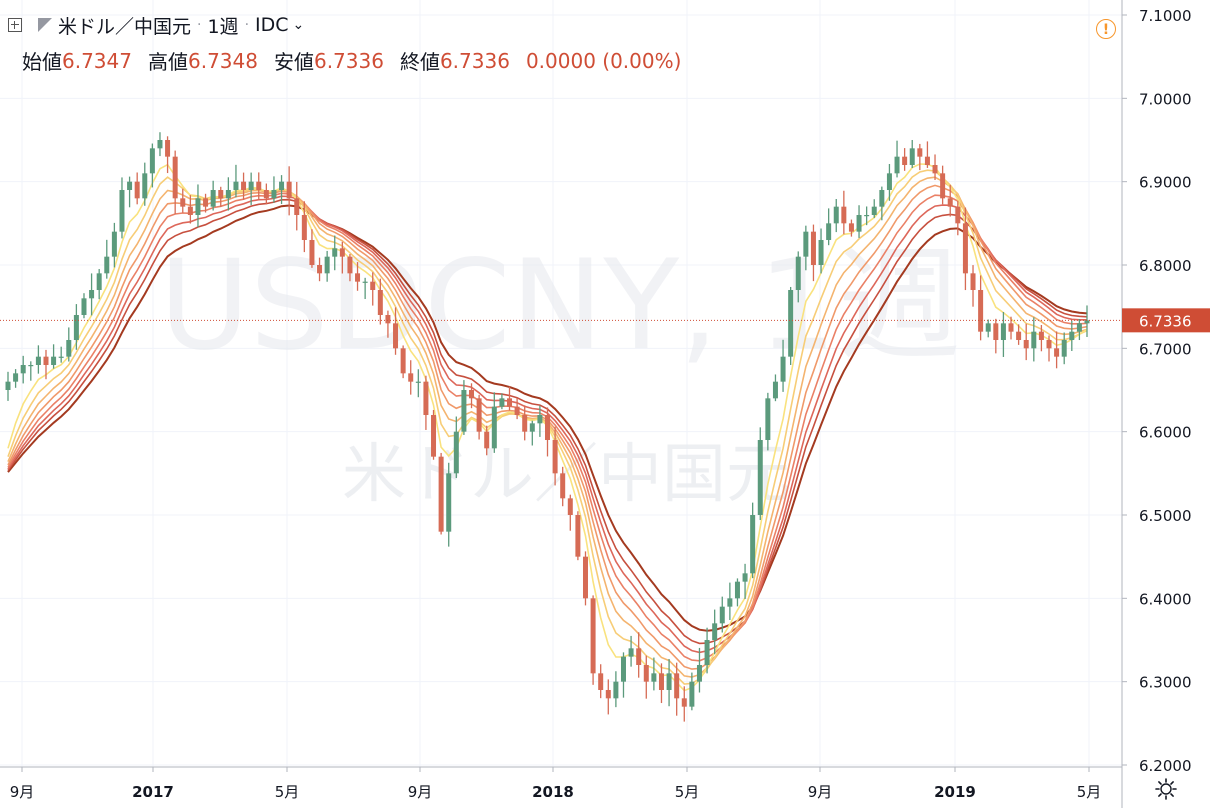 The width and height of the screenshot is (1210, 808). What do you see at coordinates (1165, 266) in the screenshot?
I see `y-tick-label: 6.8000` at bounding box center [1165, 266].